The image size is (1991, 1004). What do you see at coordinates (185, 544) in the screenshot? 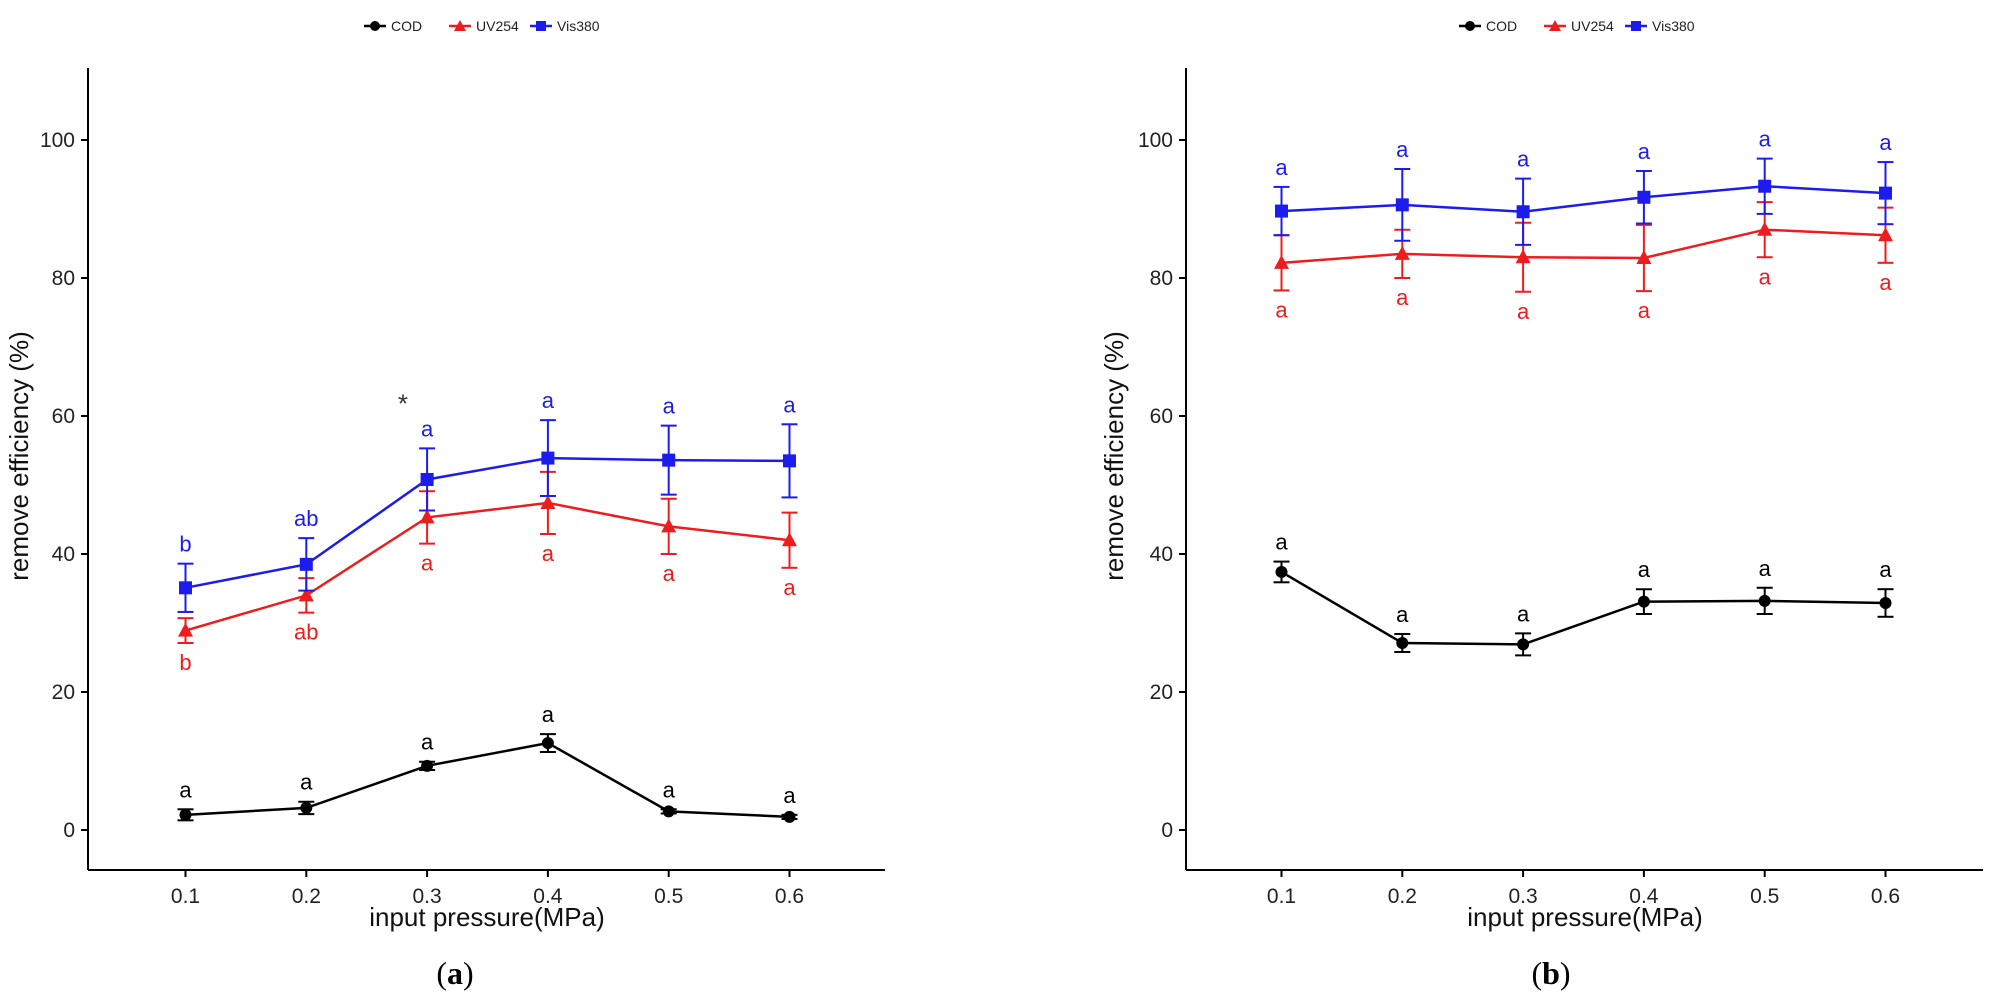
I see `significance-label: b` at bounding box center [185, 544].